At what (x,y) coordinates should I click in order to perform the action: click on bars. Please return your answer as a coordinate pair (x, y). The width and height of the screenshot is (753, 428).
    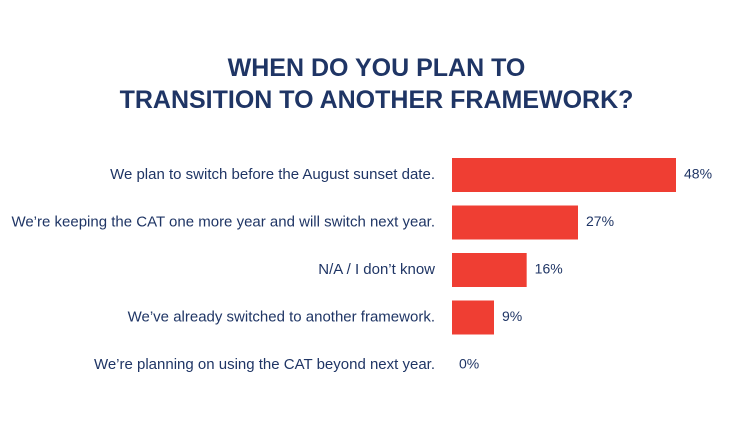
    Looking at the image, I should click on (564, 246).